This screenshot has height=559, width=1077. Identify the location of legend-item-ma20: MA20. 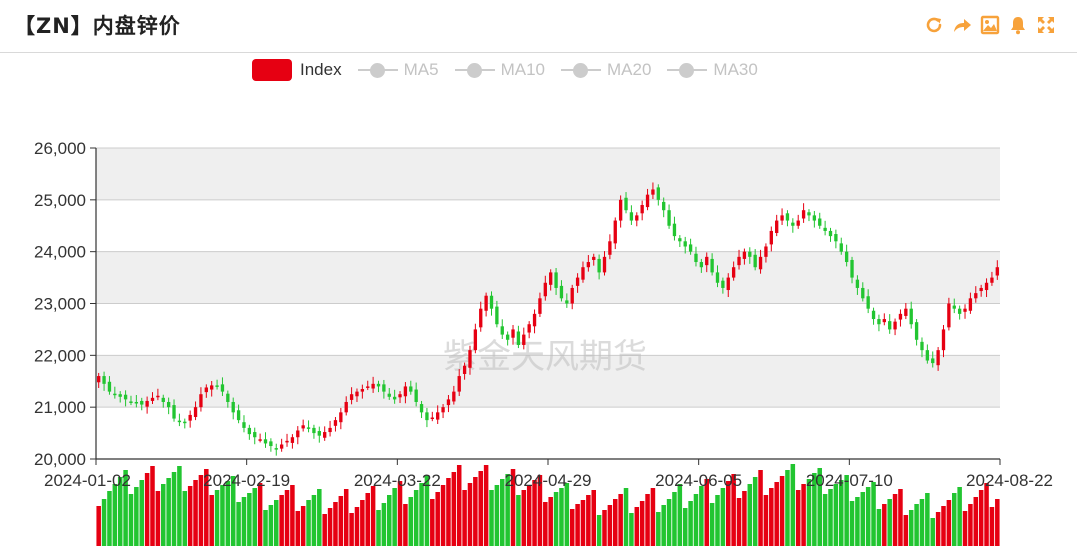
(605, 70).